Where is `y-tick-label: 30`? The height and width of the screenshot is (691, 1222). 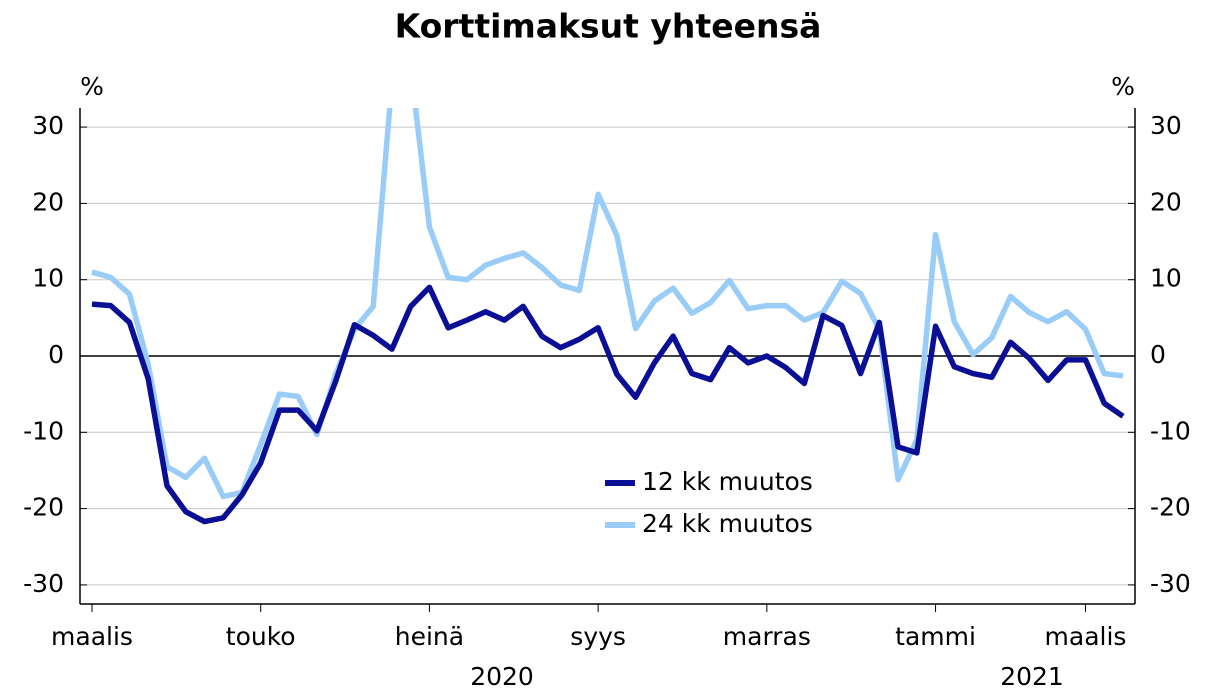 y-tick-label: 30 is located at coordinates (48, 125).